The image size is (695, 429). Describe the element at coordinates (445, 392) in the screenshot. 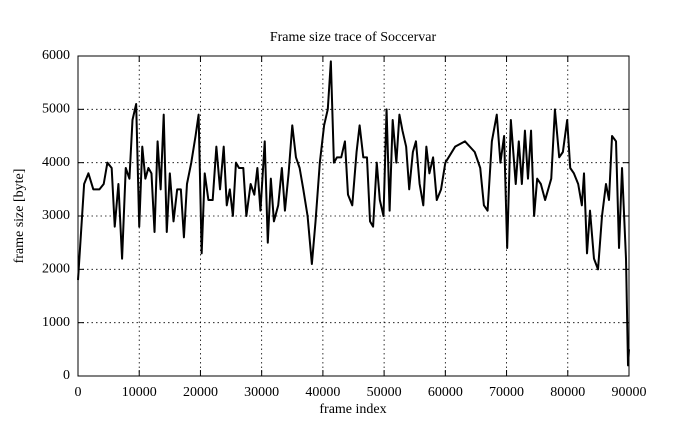

I see `x-tick-label: 60000` at that location.